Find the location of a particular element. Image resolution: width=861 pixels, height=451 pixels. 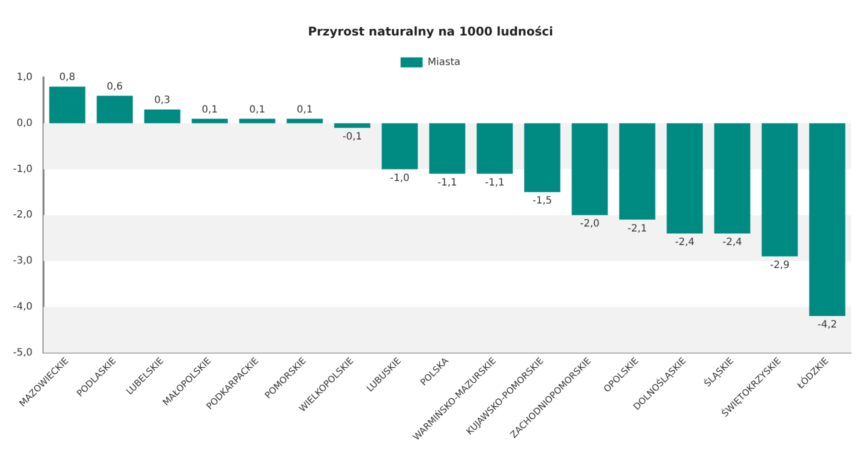

data-label: 0,3 is located at coordinates (162, 100).